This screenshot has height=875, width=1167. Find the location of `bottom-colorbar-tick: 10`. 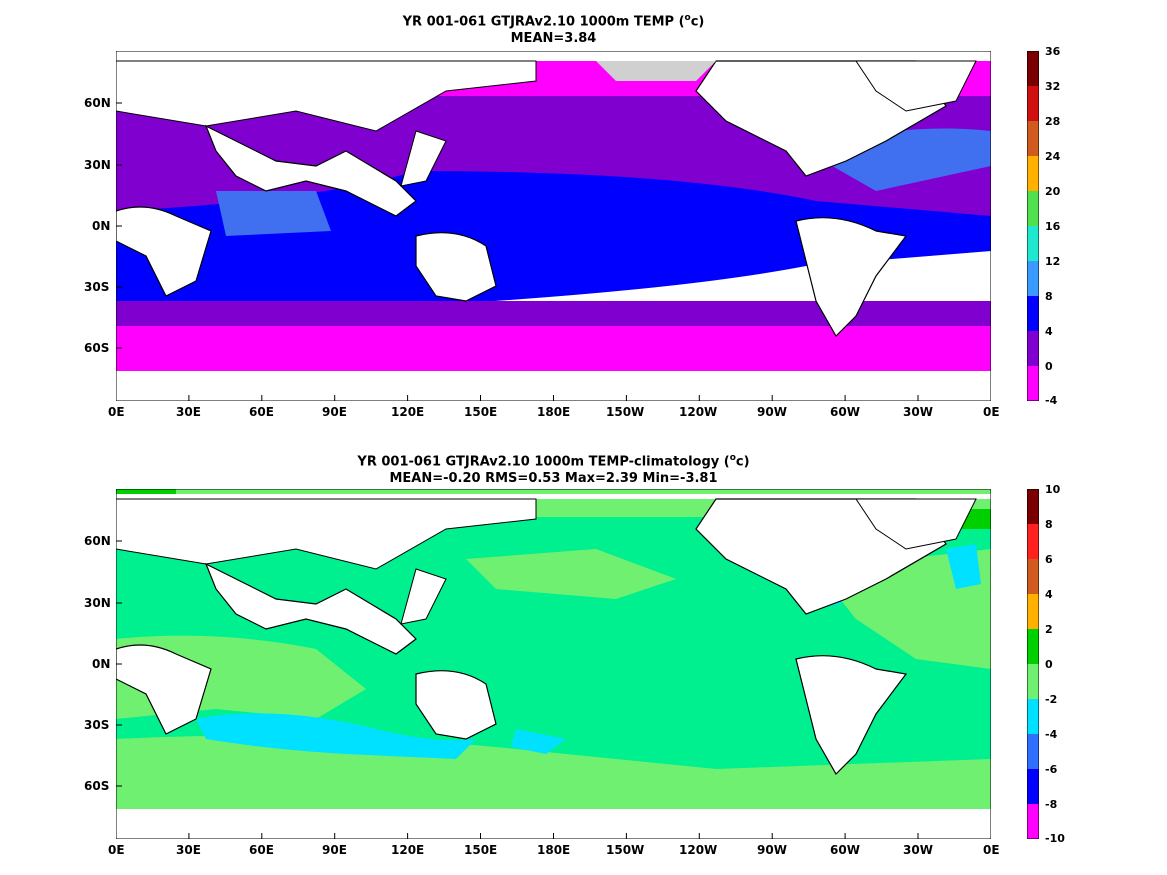

bottom-colorbar-tick: 10 is located at coordinates (1053, 489).